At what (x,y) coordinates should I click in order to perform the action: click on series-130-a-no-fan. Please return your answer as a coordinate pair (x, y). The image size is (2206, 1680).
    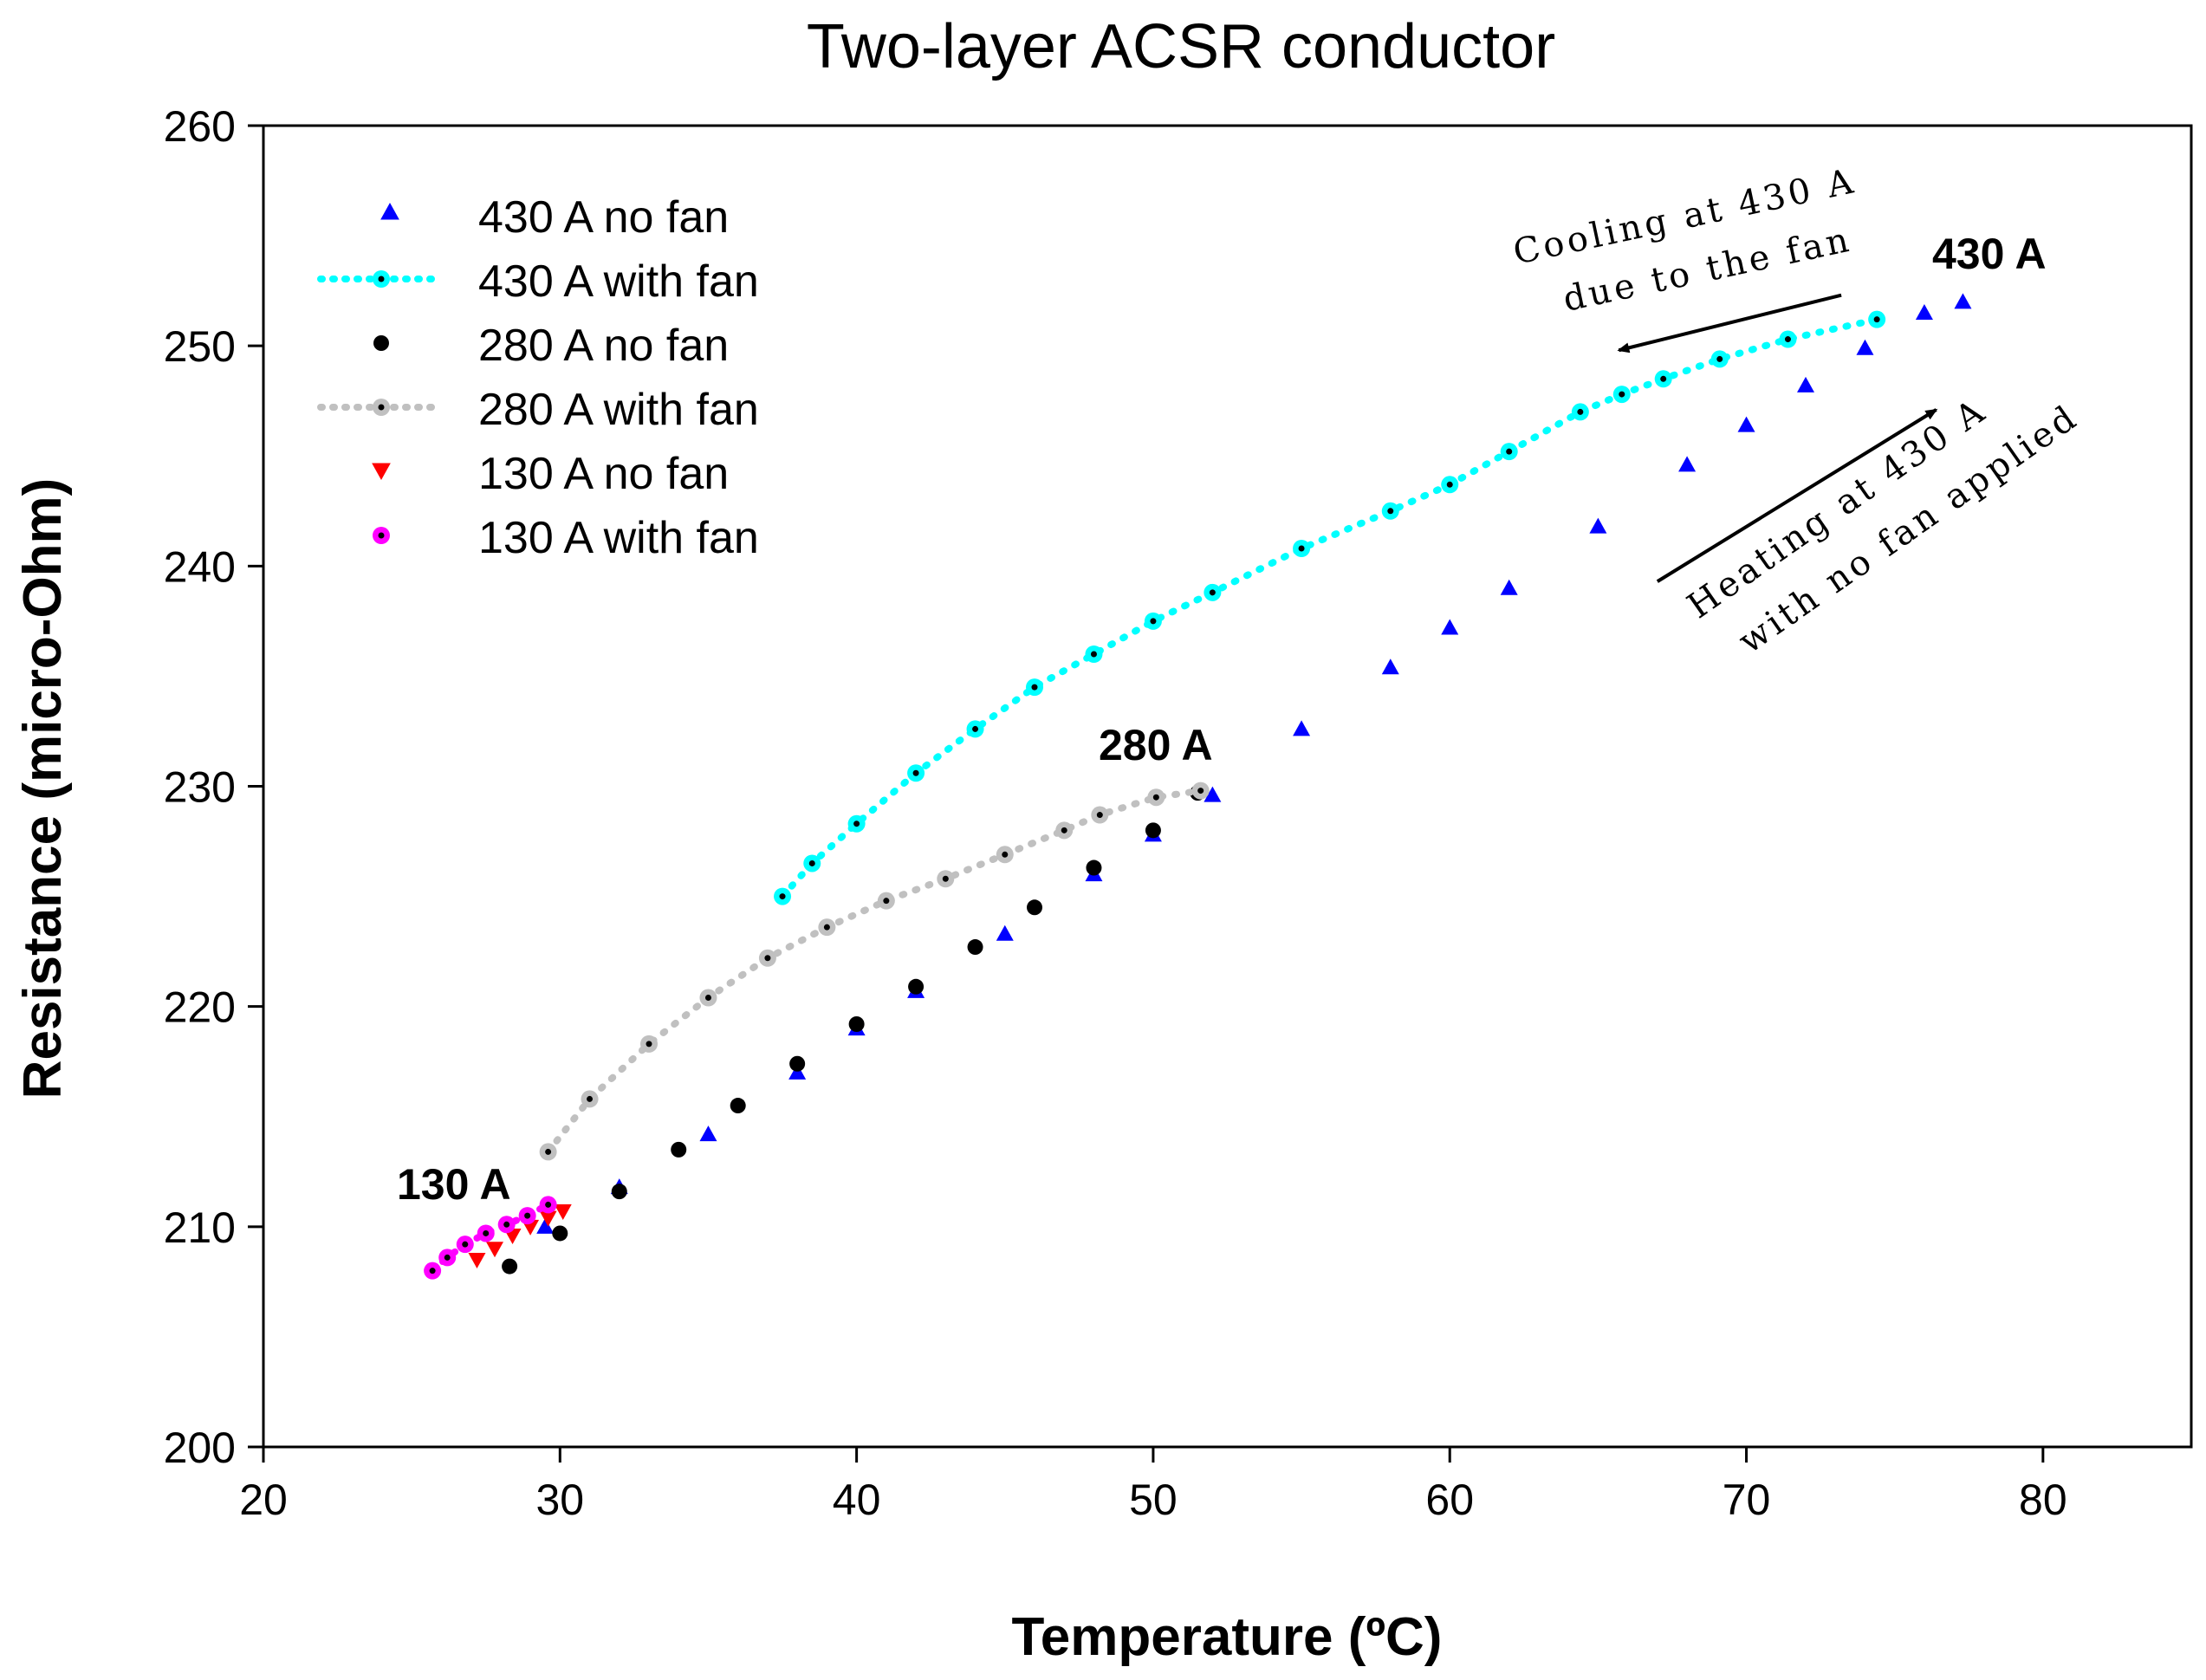
    Looking at the image, I should click on (520, 1236).